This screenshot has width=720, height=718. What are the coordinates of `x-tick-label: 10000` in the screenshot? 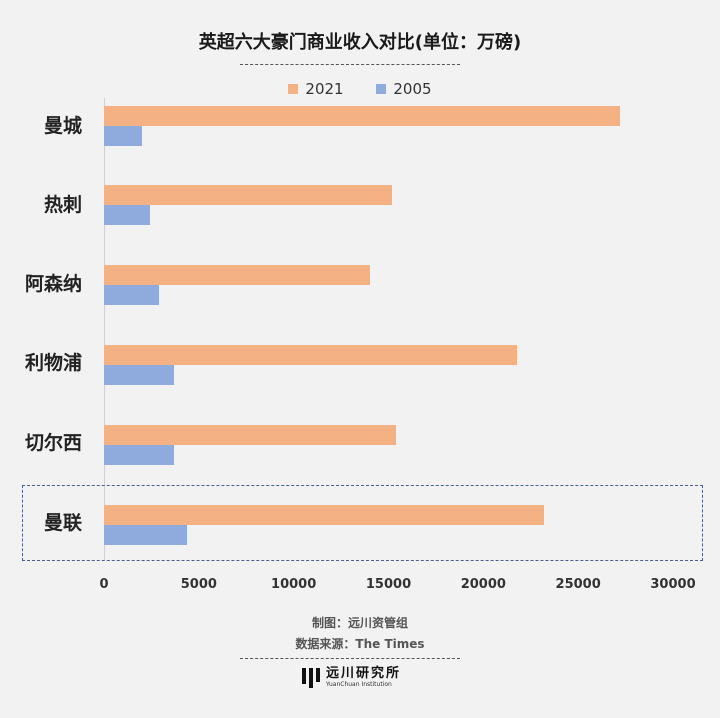 It's located at (294, 584).